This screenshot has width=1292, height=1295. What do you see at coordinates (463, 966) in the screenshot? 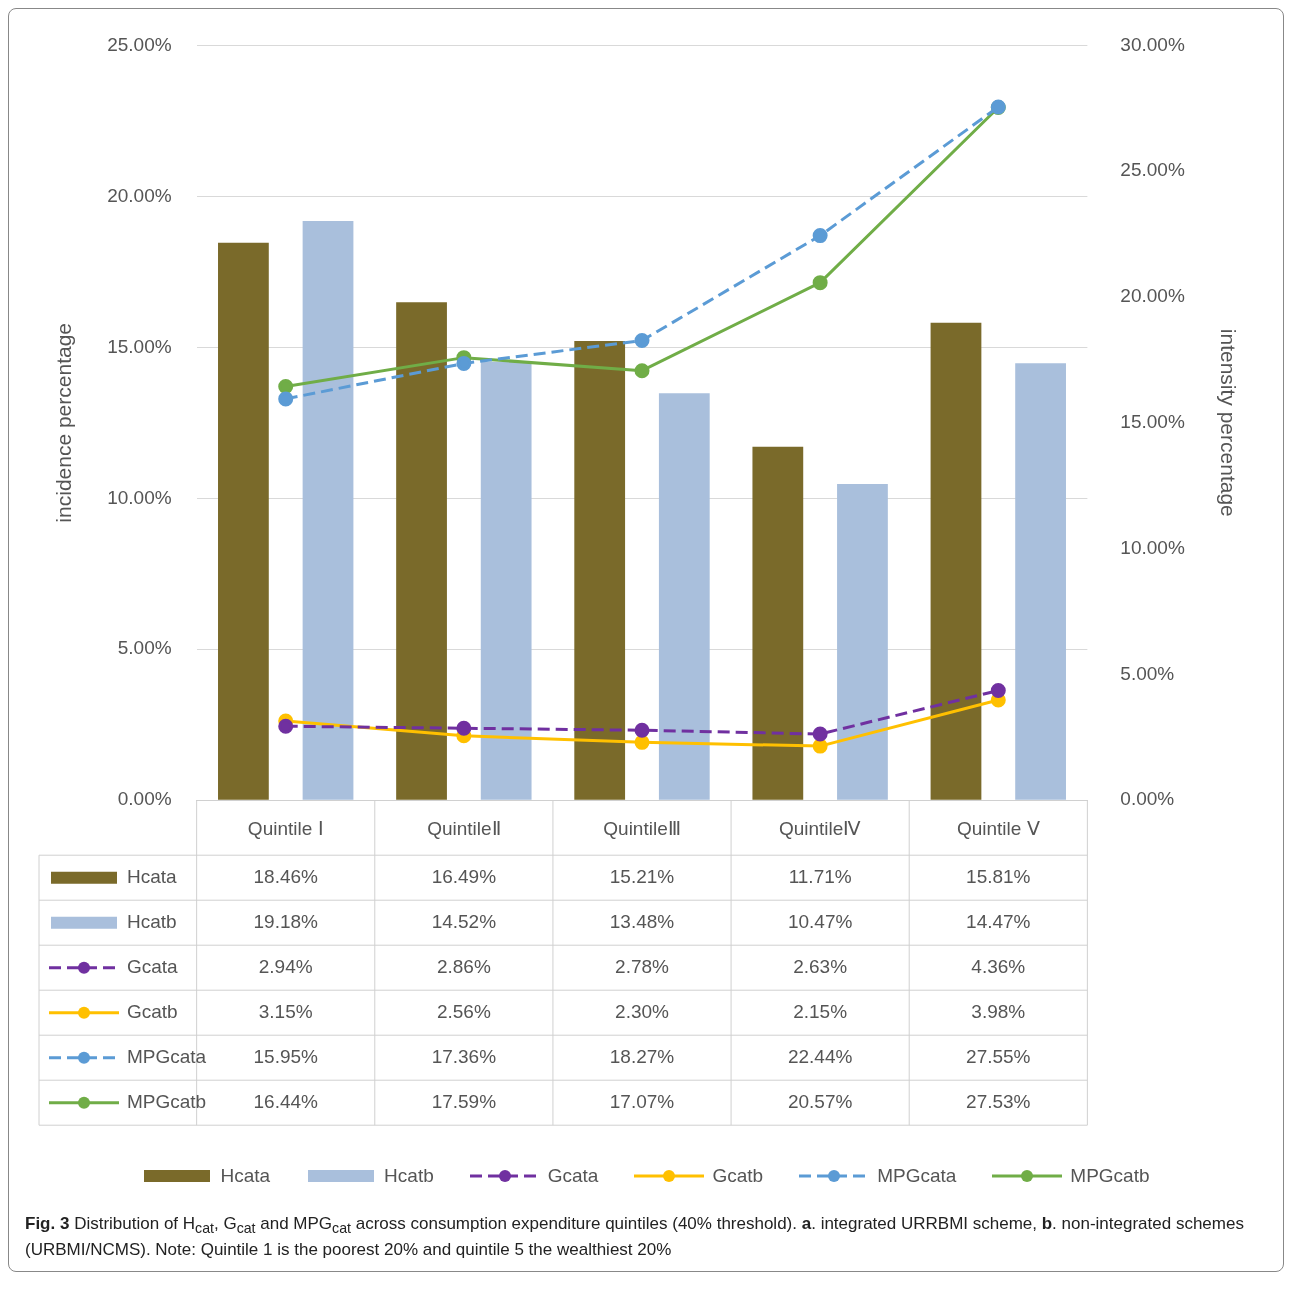
I see `data-label: 2.86%` at bounding box center [463, 966].